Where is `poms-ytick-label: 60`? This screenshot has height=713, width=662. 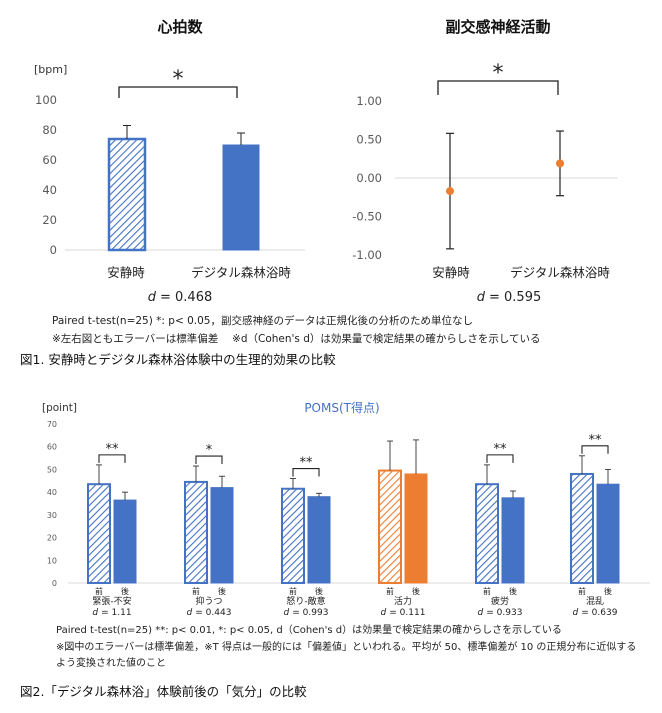 poms-ytick-label: 60 is located at coordinates (52, 447).